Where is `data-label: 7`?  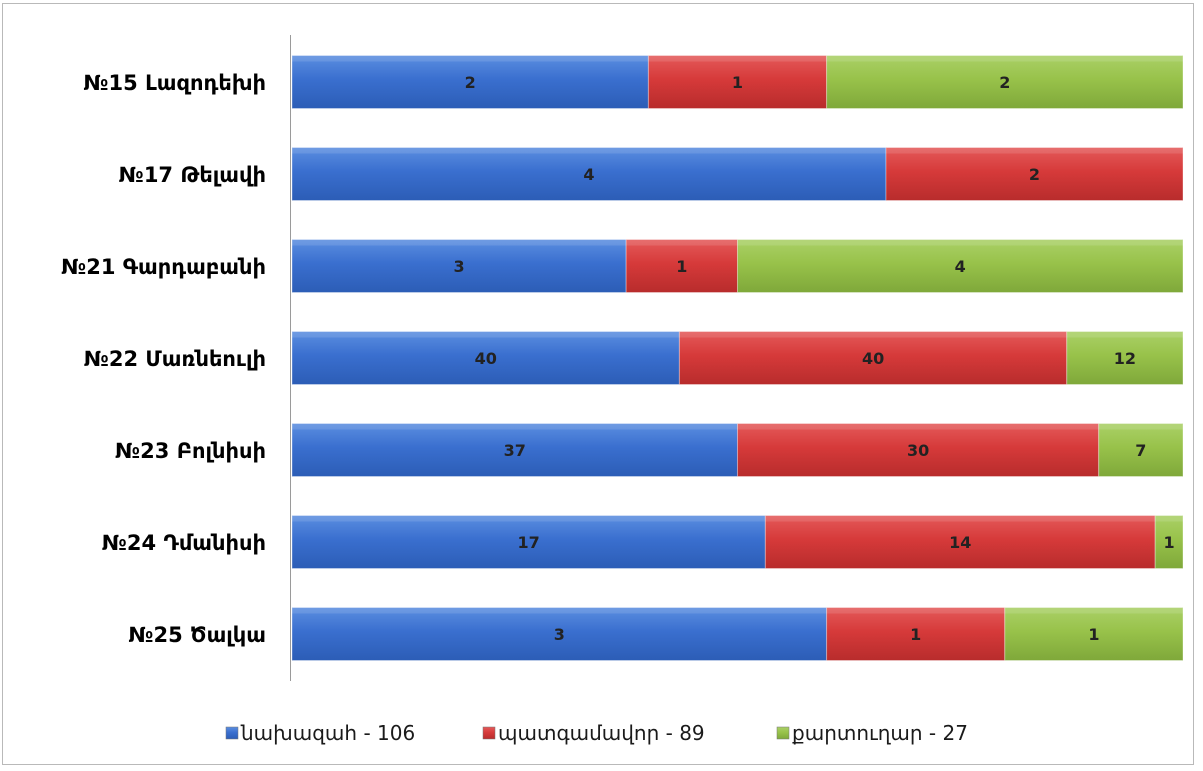
data-label: 7 is located at coordinates (1140, 450).